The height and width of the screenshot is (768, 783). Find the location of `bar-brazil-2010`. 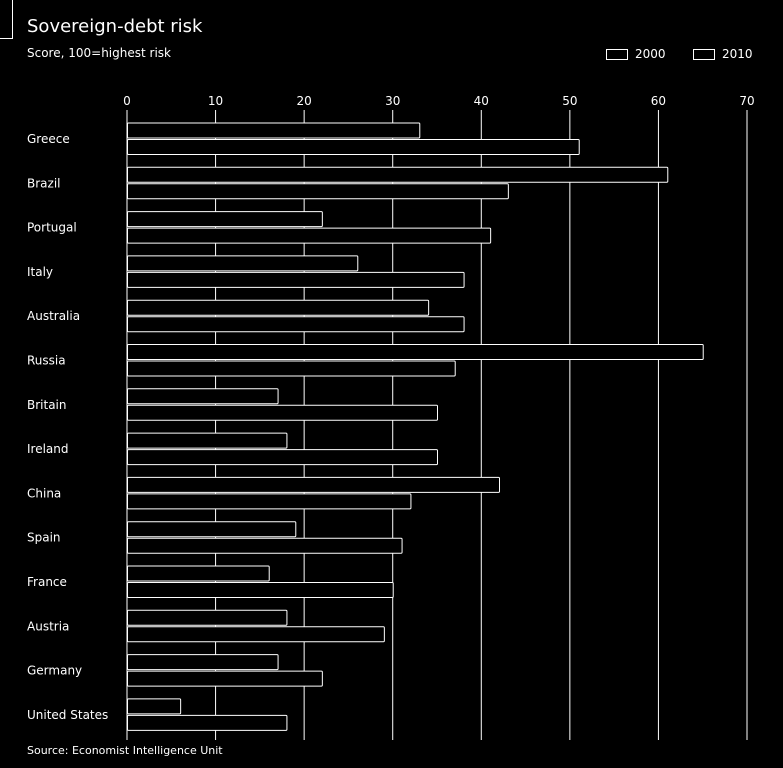

bar-brazil-2010 is located at coordinates (318, 191).